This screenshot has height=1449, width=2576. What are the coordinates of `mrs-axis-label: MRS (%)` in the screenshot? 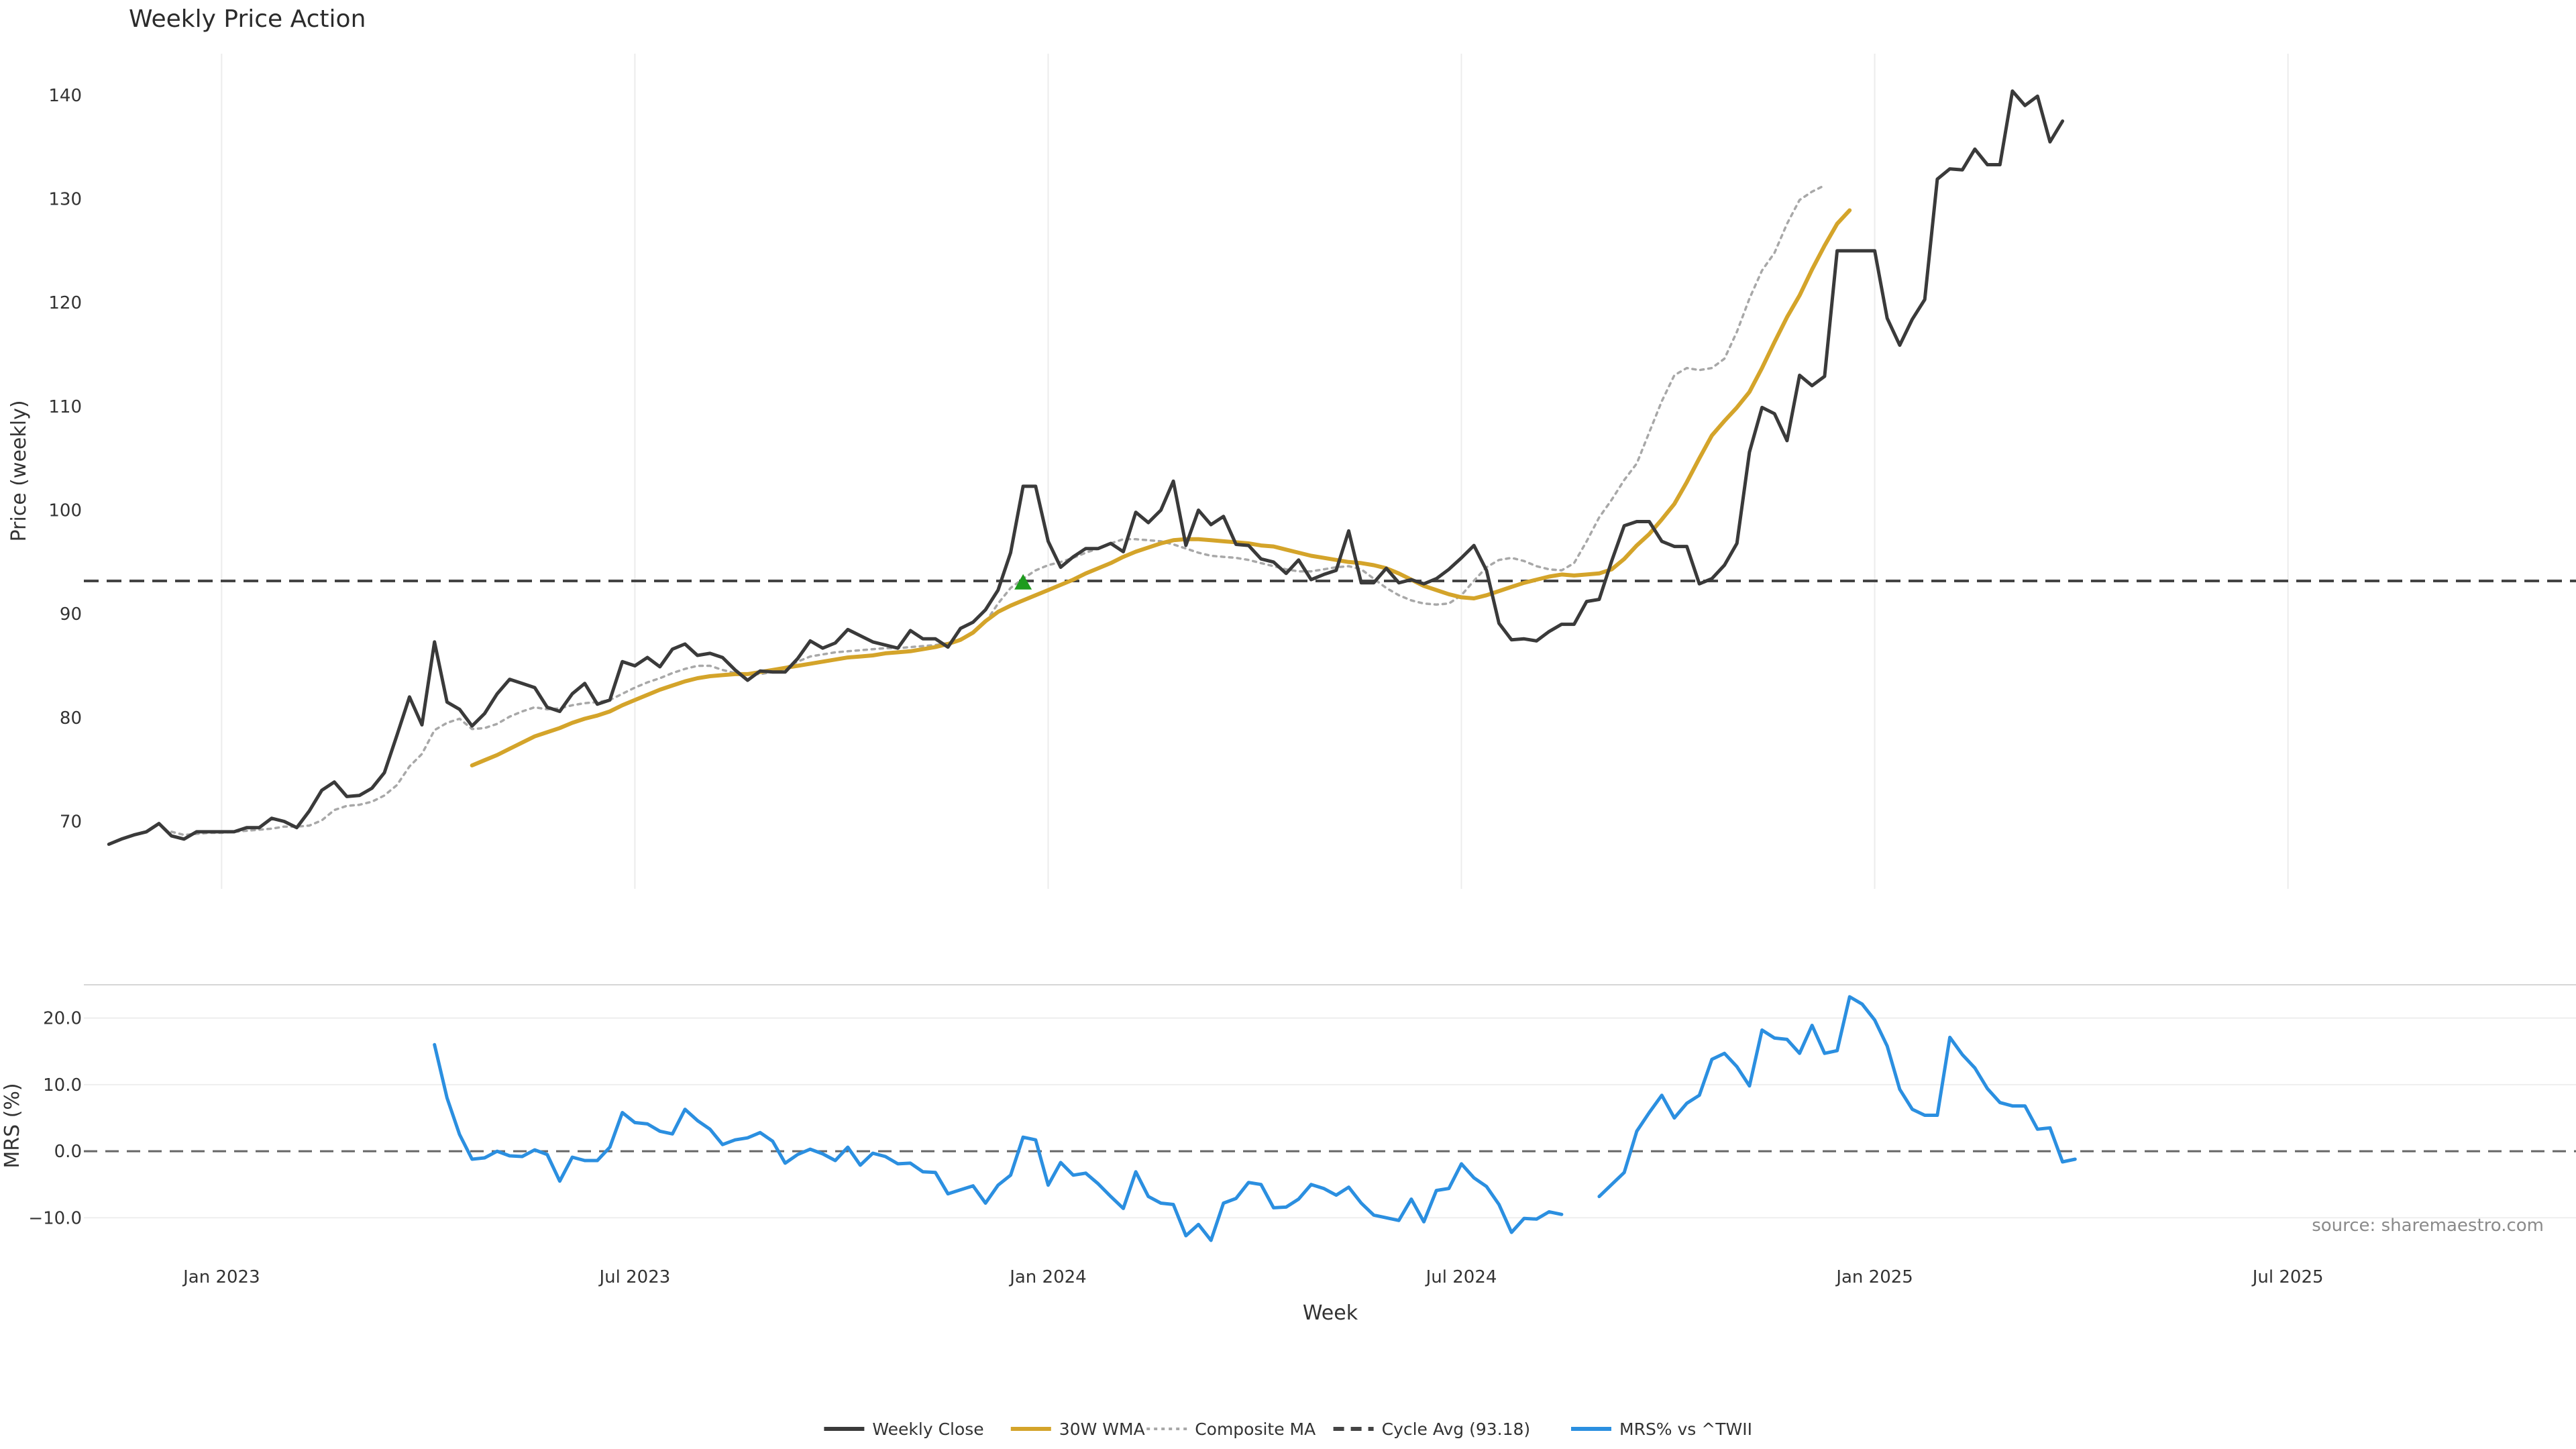 It's located at (12, 1125).